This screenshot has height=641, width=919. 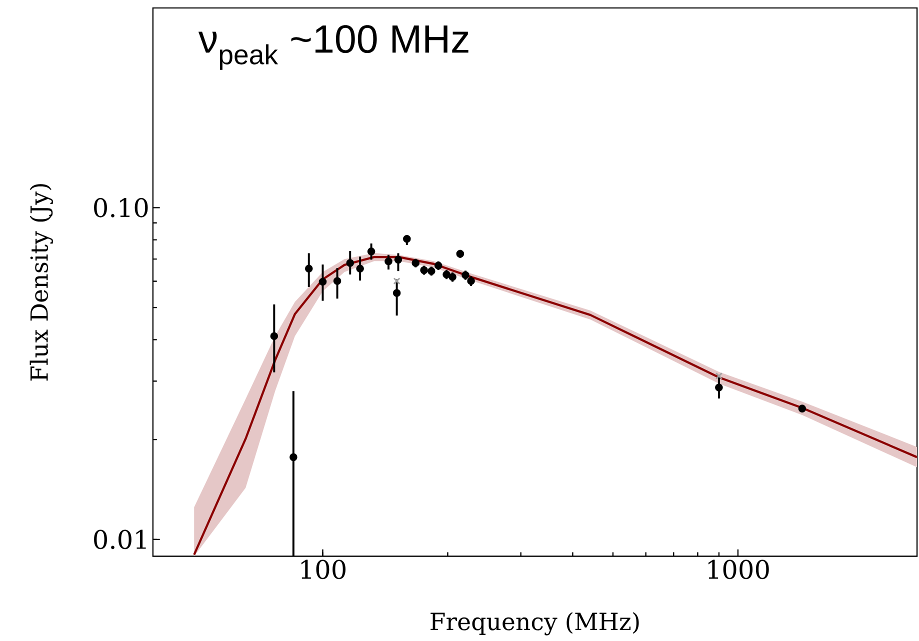 What do you see at coordinates (323, 569) in the screenshot?
I see `x-tick-label: 100` at bounding box center [323, 569].